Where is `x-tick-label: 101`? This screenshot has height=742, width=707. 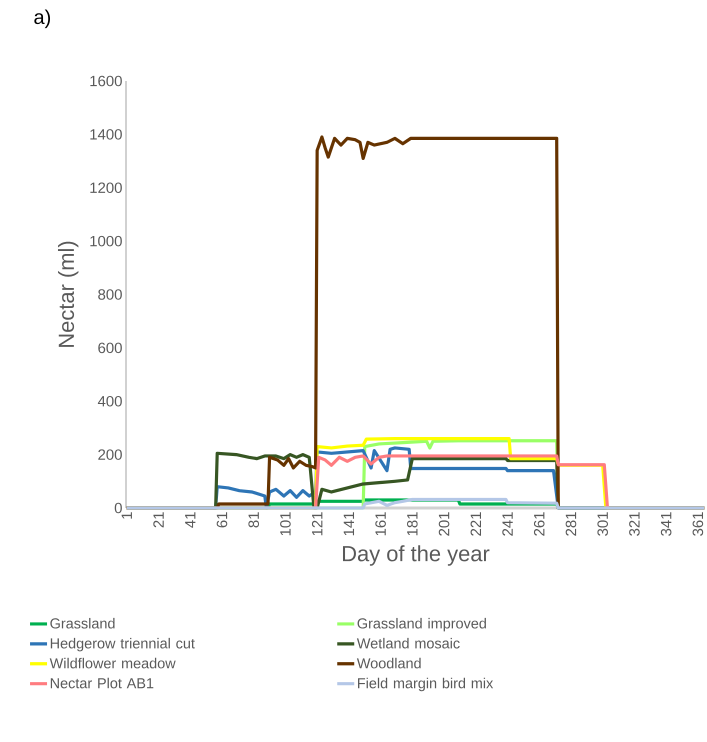 x-tick-label: 101 is located at coordinates (285, 524).